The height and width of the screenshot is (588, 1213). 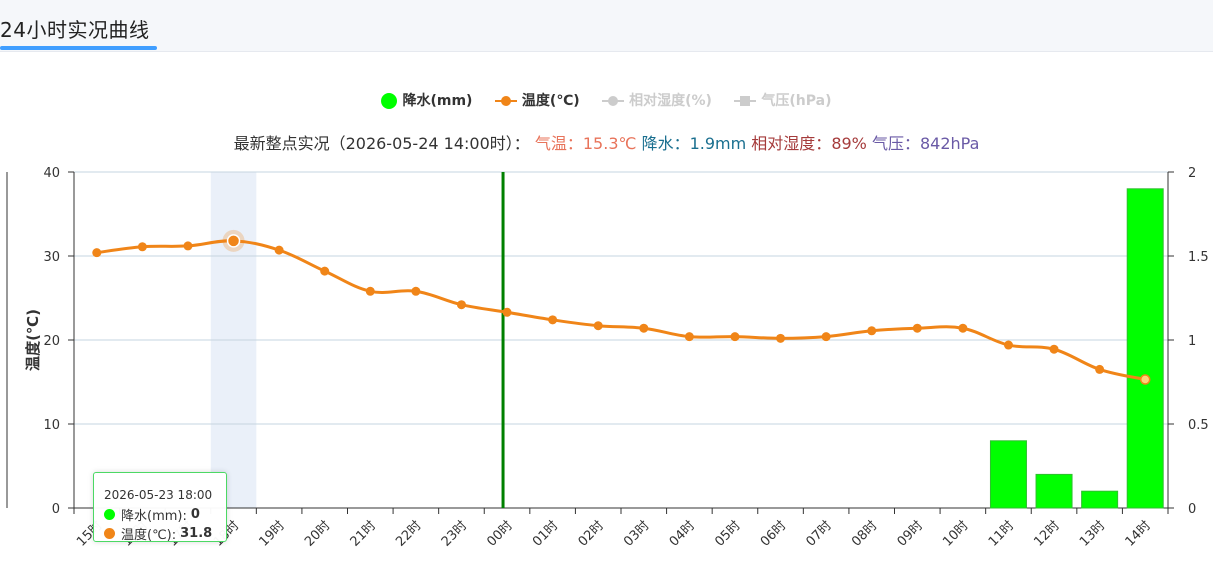 I want to click on summary-humidity-label: 相对湿度：, so click(x=791, y=143).